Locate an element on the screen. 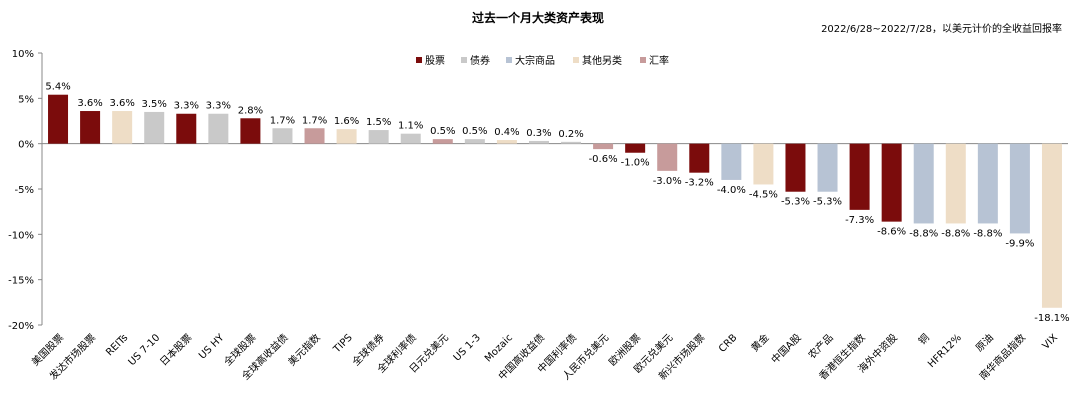 The image size is (1080, 404). data-label: 0.2% is located at coordinates (570, 134).